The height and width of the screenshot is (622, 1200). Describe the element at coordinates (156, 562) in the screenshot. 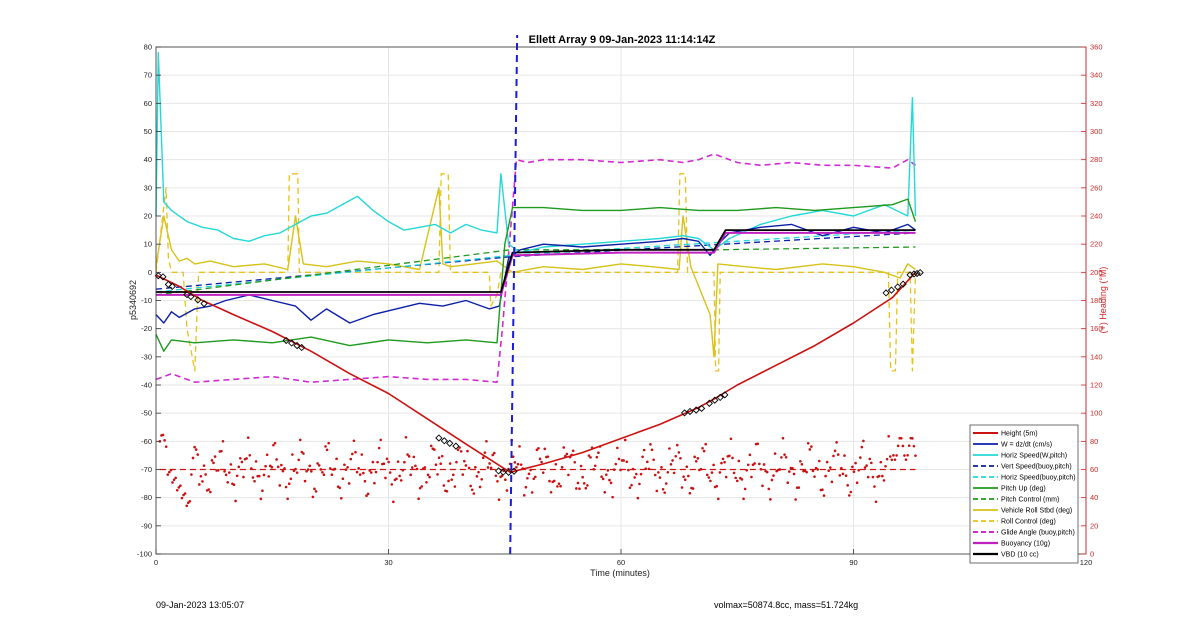

I see `x-tick-label: 0` at that location.